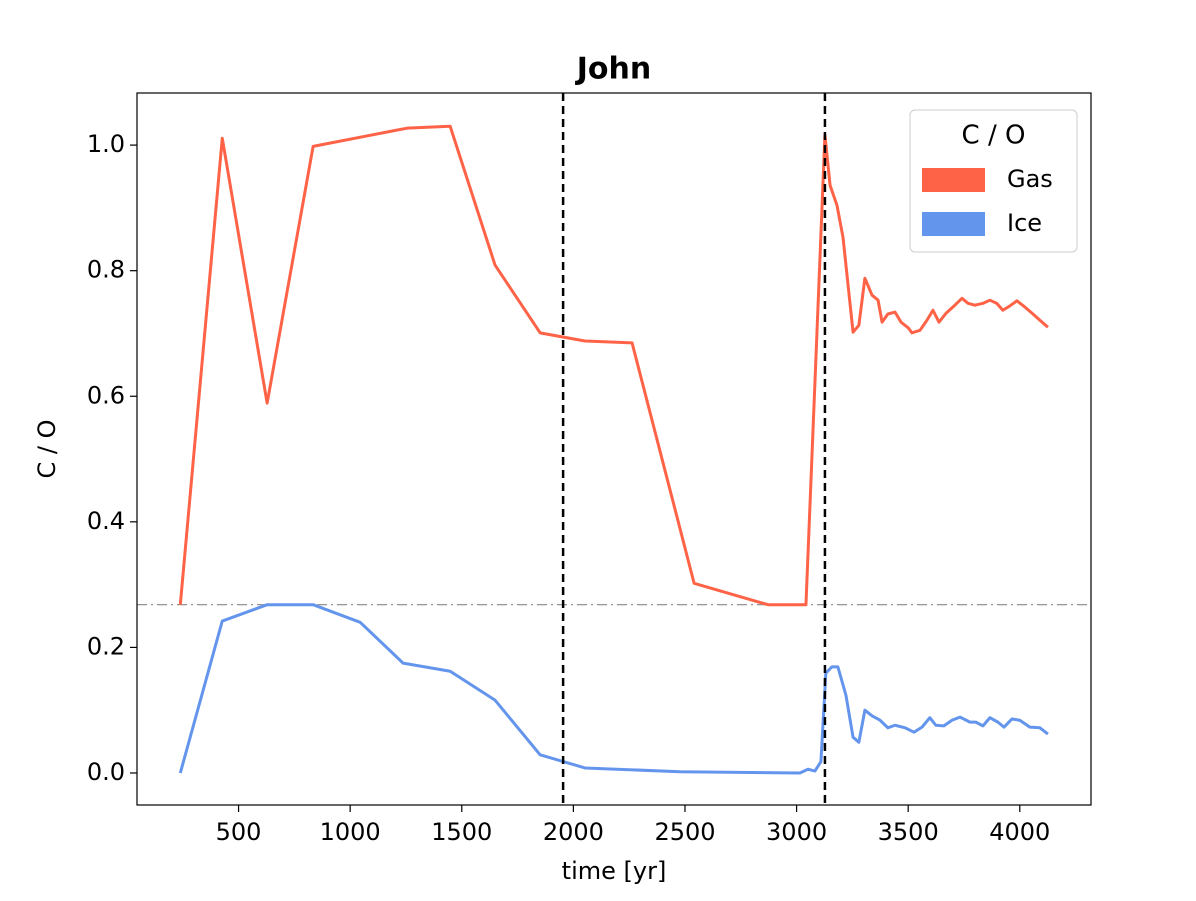 Image resolution: width=1196 pixels, height=901 pixels. What do you see at coordinates (908, 832) in the screenshot?
I see `x-tick-label: 3500` at bounding box center [908, 832].